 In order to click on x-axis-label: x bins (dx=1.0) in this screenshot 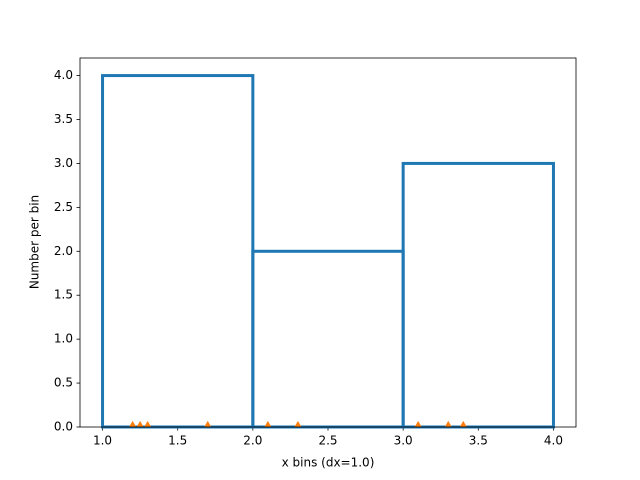, I will do `click(328, 463)`.